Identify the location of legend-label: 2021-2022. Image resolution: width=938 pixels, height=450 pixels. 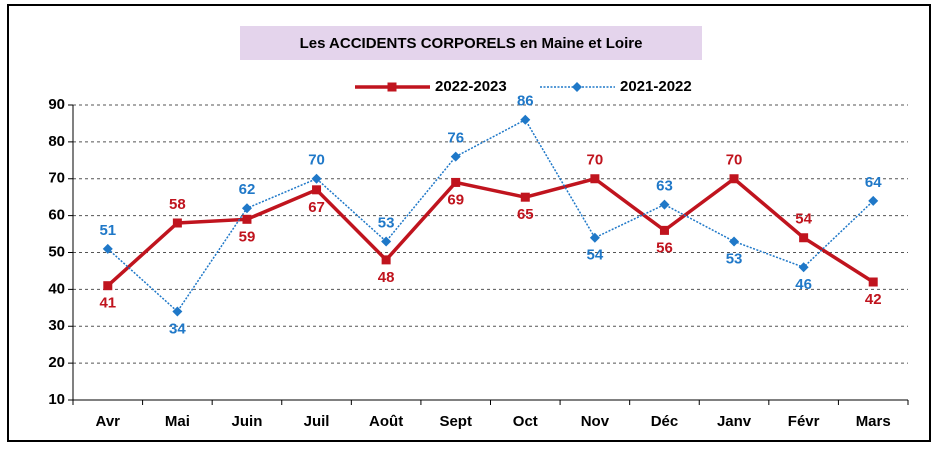
(656, 86).